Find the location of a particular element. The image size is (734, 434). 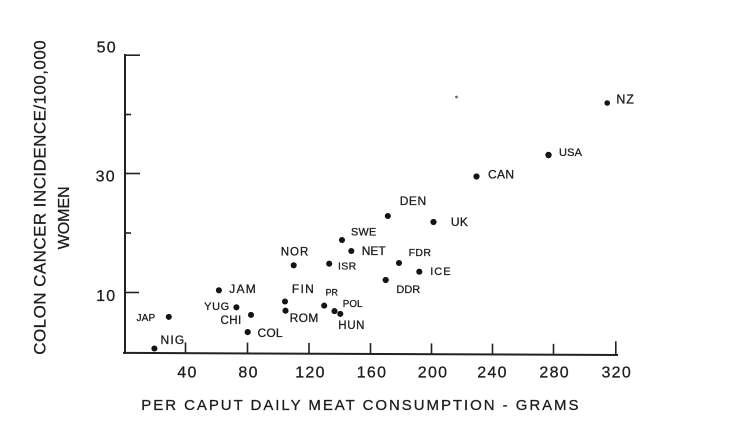

svg-text: ROM is located at coordinates (304, 318).